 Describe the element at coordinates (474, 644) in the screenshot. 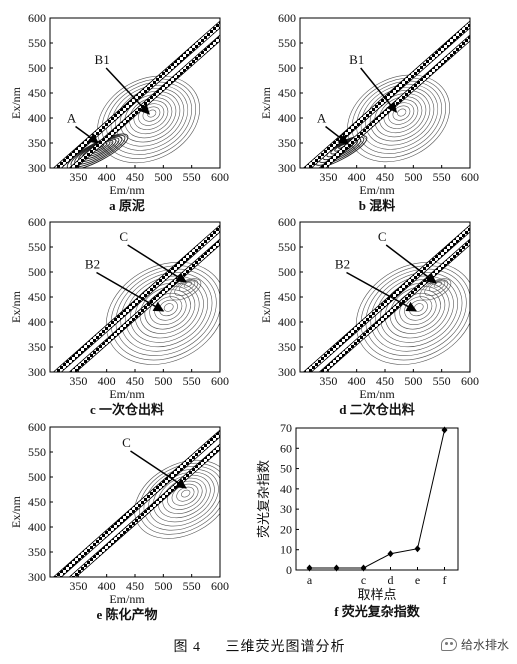

I see `watermark: 给水排水` at that location.